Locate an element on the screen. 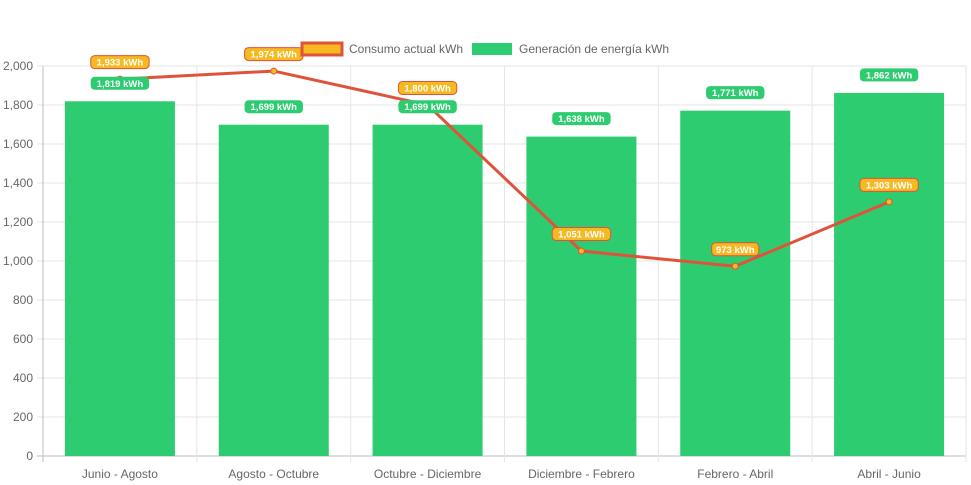  line-data-label: 1,051 kWh is located at coordinates (581, 235).